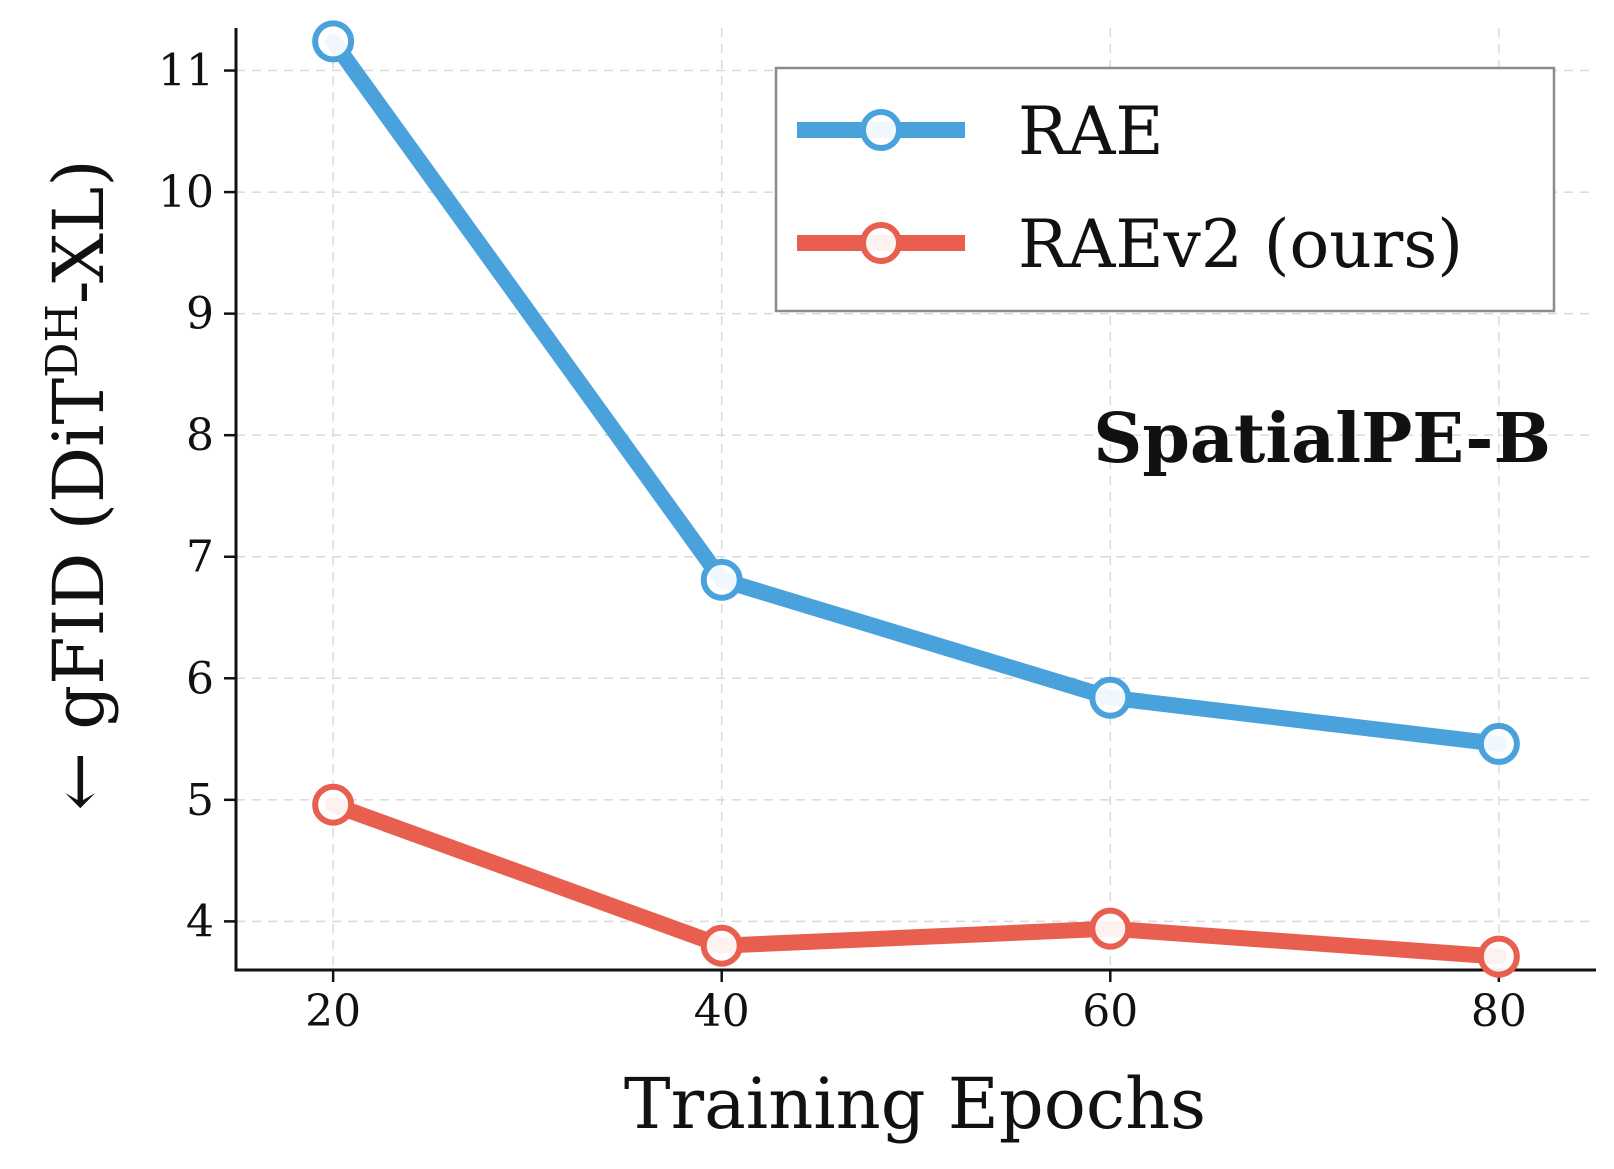 The image size is (1614, 1169). What do you see at coordinates (915, 1104) in the screenshot?
I see `x-axis-label: Training Epochs` at bounding box center [915, 1104].